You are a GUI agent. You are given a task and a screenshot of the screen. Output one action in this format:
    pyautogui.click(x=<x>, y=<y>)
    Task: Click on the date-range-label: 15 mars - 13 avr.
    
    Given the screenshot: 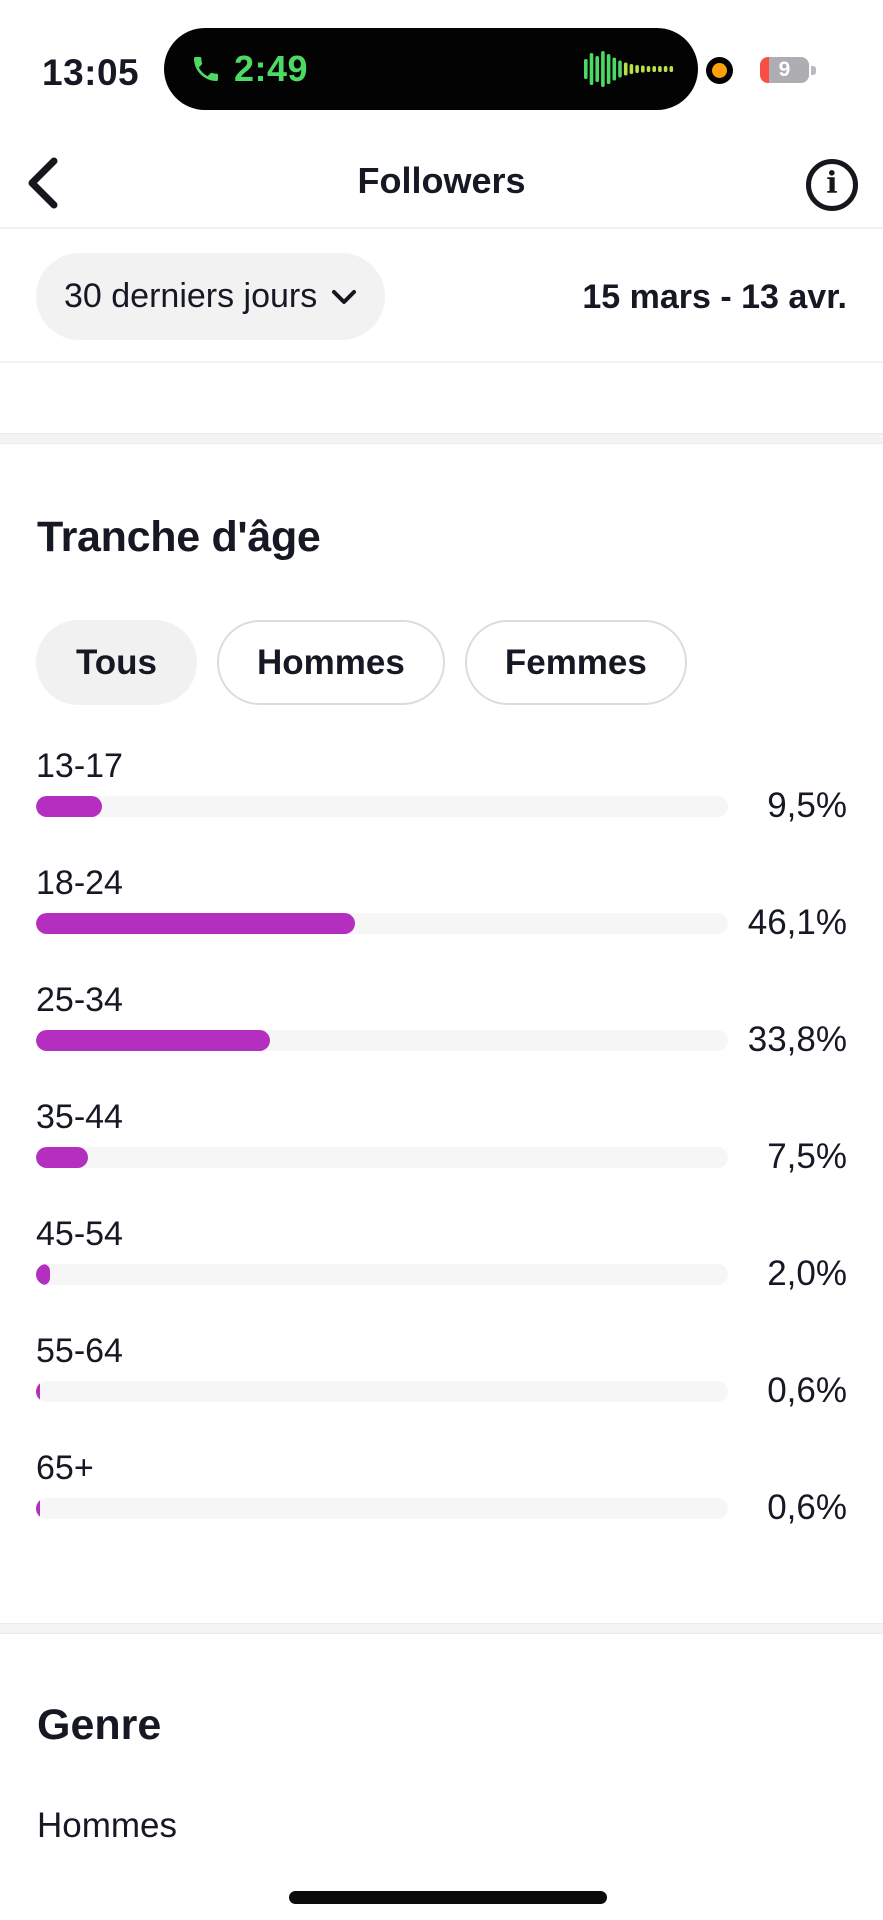 What is the action you would take?
    pyautogui.click(x=714, y=296)
    